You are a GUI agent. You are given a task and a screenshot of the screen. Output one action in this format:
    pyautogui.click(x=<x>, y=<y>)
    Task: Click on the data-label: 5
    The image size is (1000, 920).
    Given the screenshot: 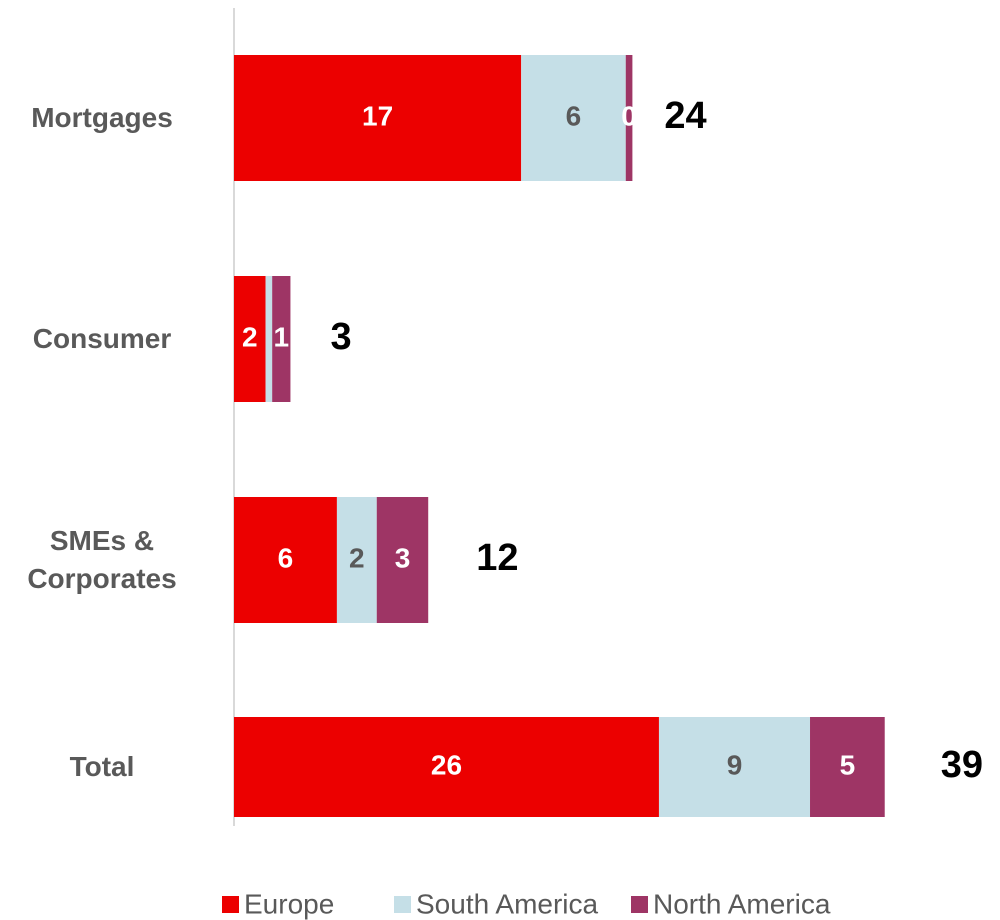 What is the action you would take?
    pyautogui.click(x=848, y=764)
    